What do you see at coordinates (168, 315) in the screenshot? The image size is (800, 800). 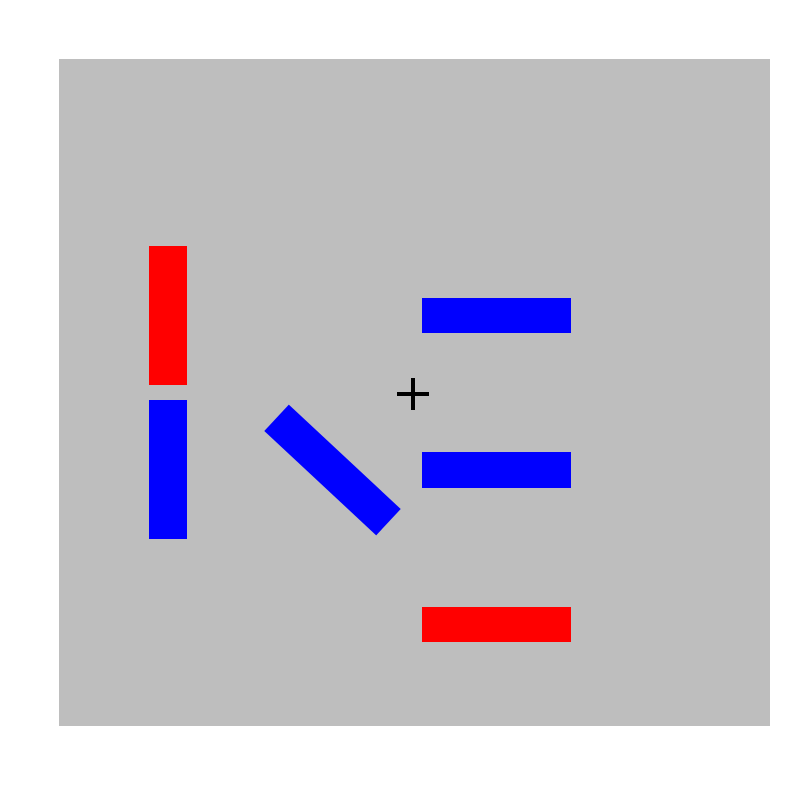 I see `red-vertical-bar` at bounding box center [168, 315].